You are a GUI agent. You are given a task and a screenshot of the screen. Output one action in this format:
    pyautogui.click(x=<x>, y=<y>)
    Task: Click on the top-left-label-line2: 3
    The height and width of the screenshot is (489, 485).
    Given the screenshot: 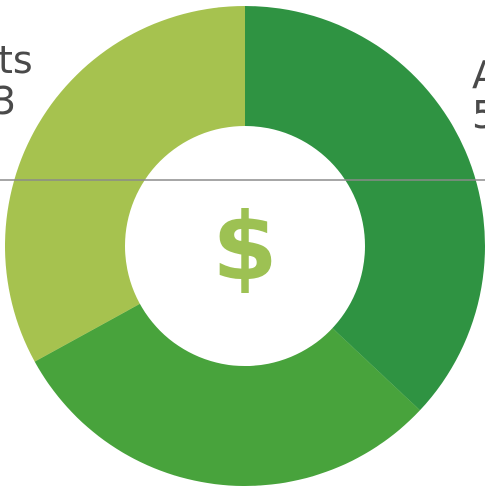 What is the action you would take?
    pyautogui.click(x=8, y=101)
    